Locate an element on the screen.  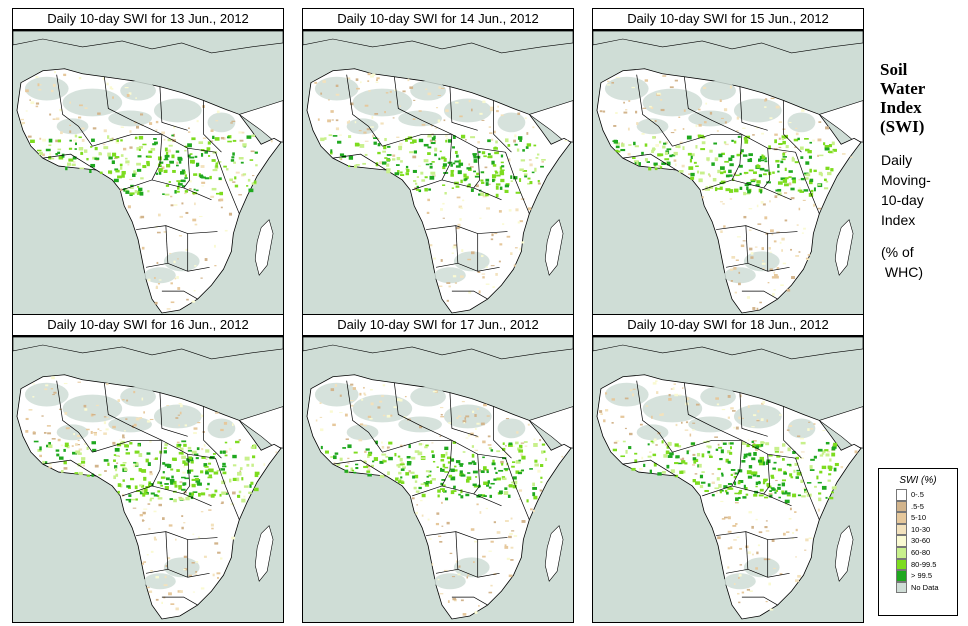
index-unit: (% of WHC) is located at coordinates (902, 262).